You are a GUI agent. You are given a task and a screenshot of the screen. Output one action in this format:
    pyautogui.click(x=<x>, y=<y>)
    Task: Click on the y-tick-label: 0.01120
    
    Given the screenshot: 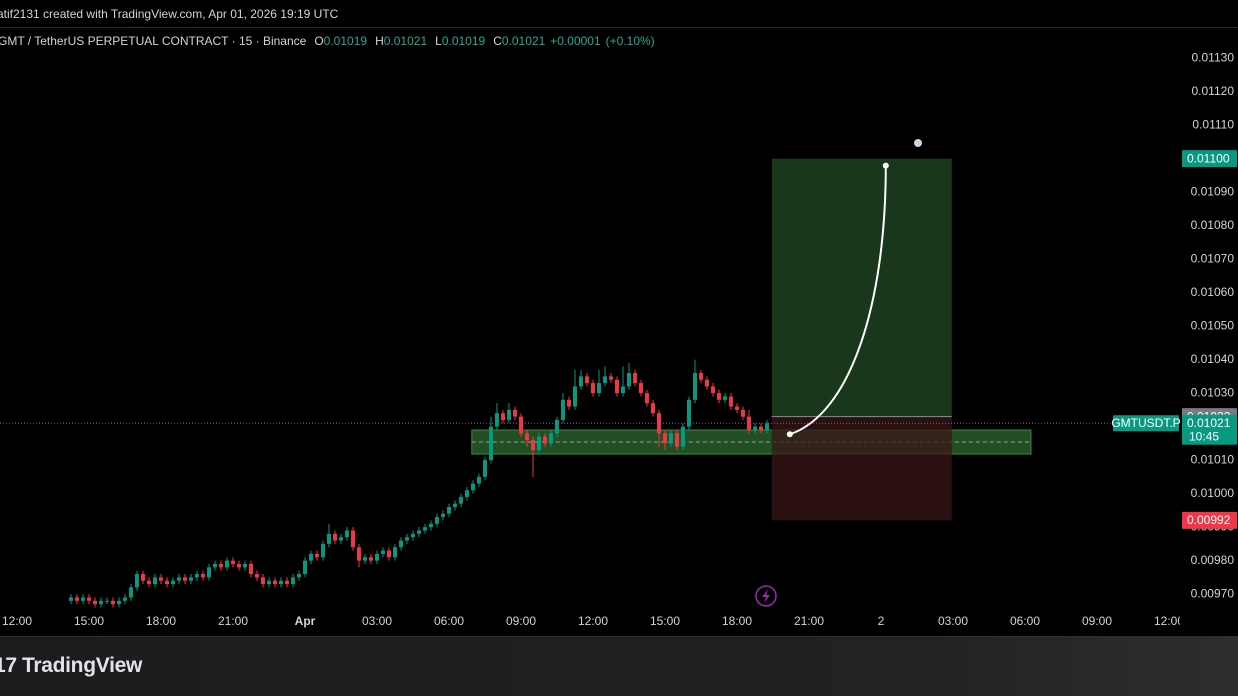 What is the action you would take?
    pyautogui.click(x=1213, y=91)
    